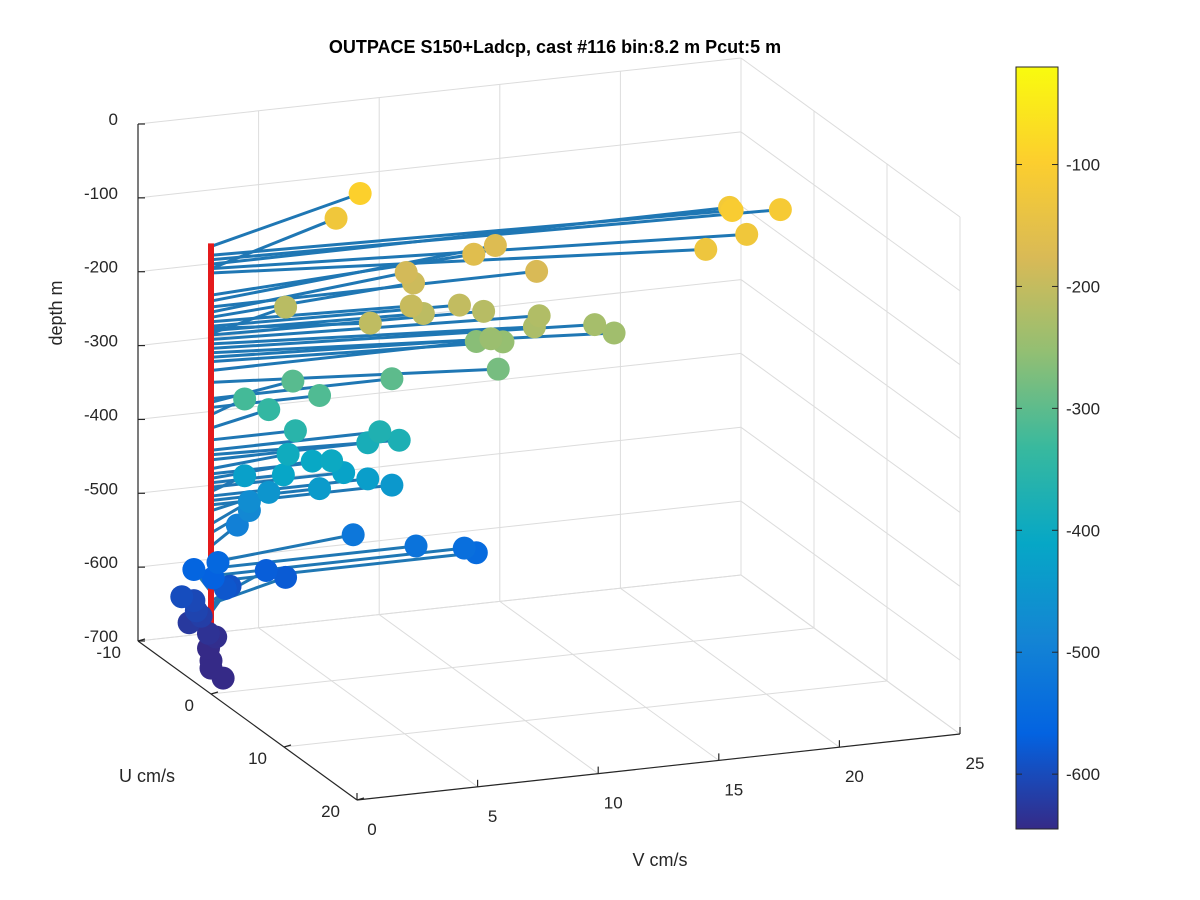 This screenshot has width=1200, height=900. What do you see at coordinates (1083, 408) in the screenshot?
I see `colorbar-tick-label: -300` at bounding box center [1083, 408].